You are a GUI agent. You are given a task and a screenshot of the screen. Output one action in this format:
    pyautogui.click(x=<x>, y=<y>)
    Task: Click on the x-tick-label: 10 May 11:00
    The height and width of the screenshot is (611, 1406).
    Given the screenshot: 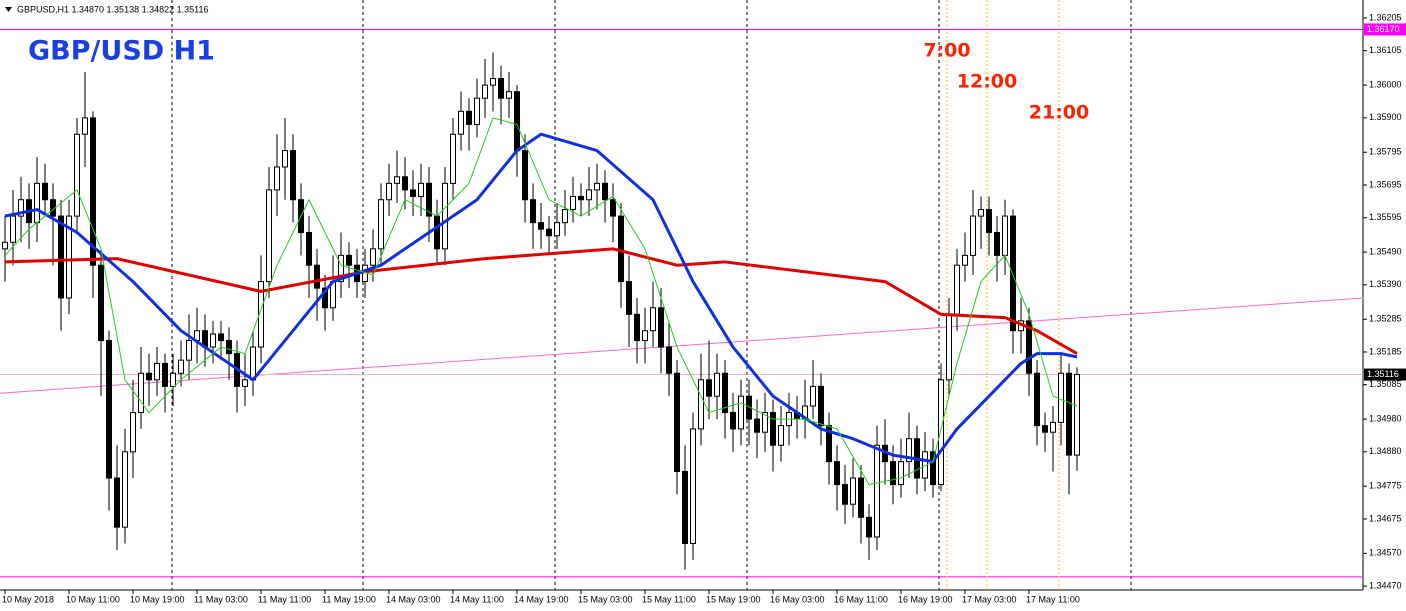 What is the action you would take?
    pyautogui.click(x=93, y=599)
    